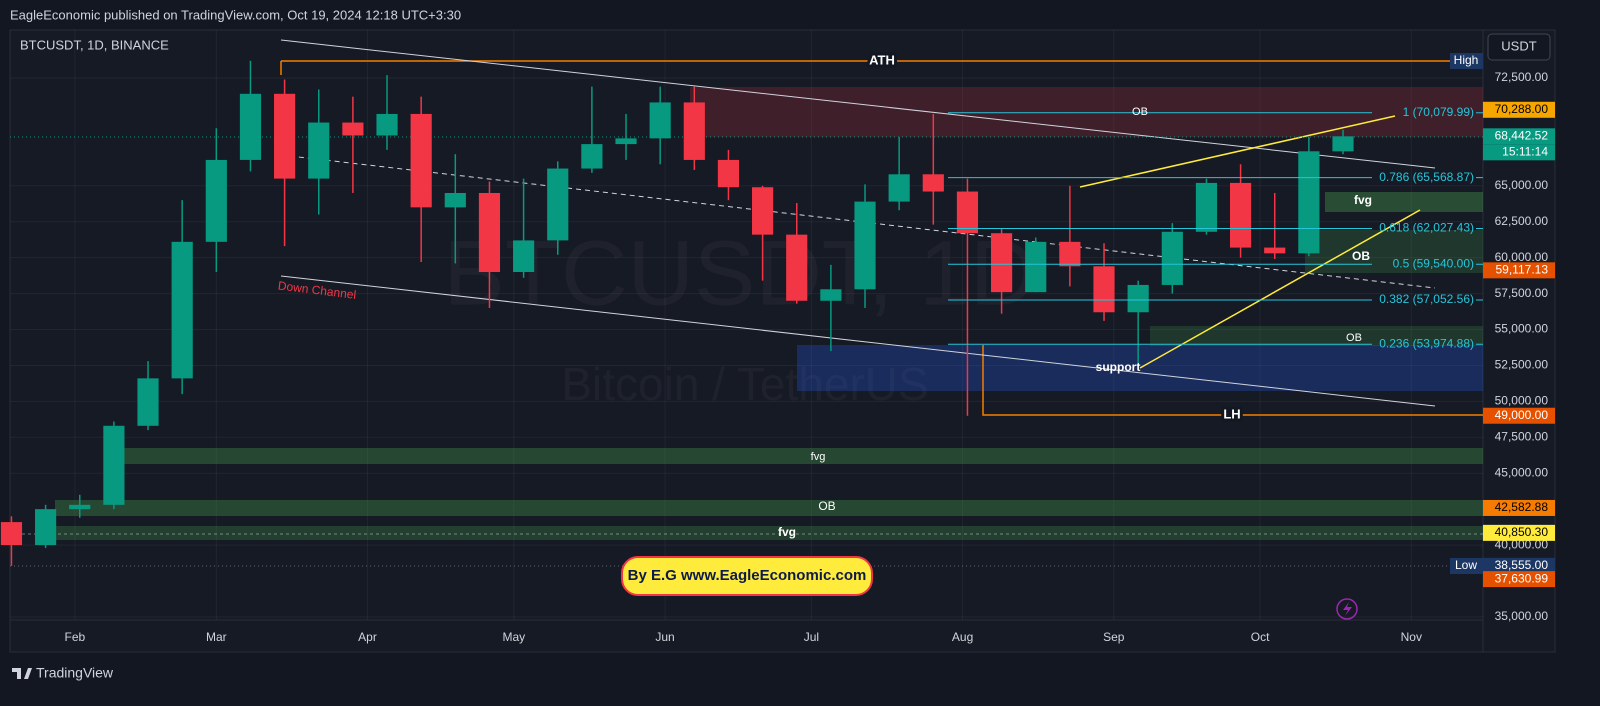 This screenshot has height=706, width=1600. Describe the element at coordinates (514, 637) in the screenshot. I see `x-tick-label: May` at that location.